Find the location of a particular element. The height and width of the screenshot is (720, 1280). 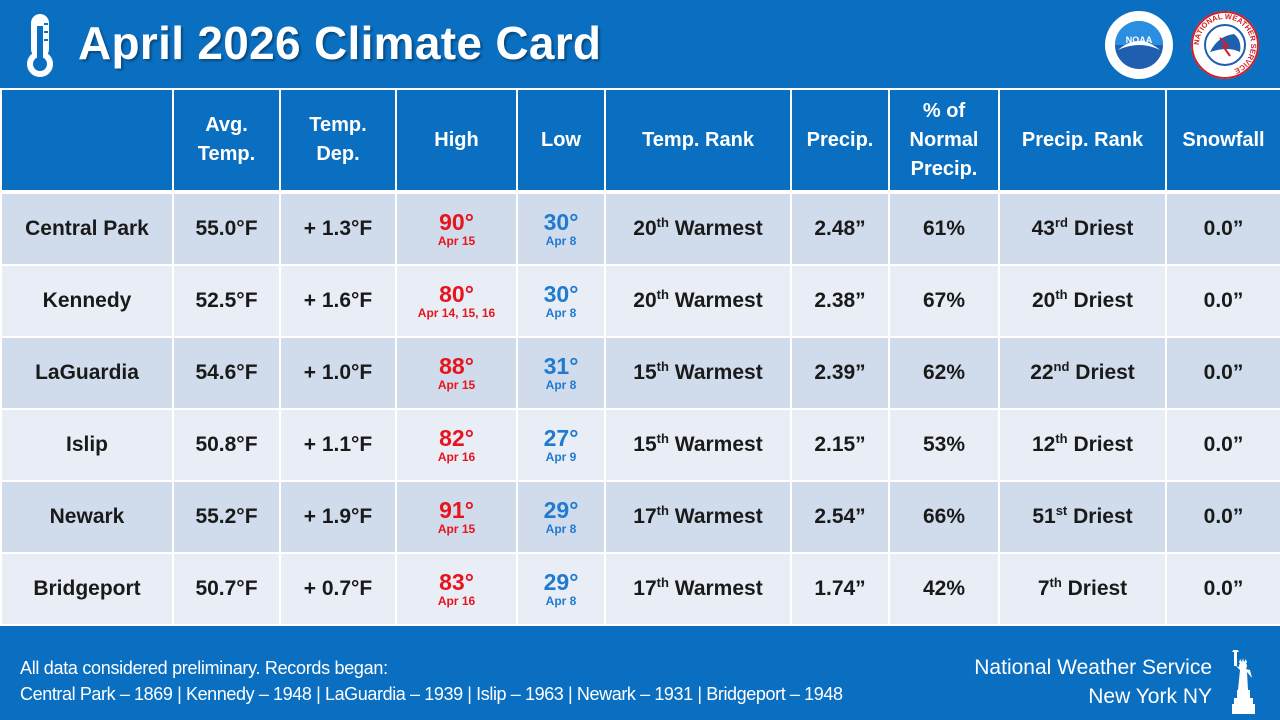

precip-rank: 43rd Driest is located at coordinates (1082, 228).